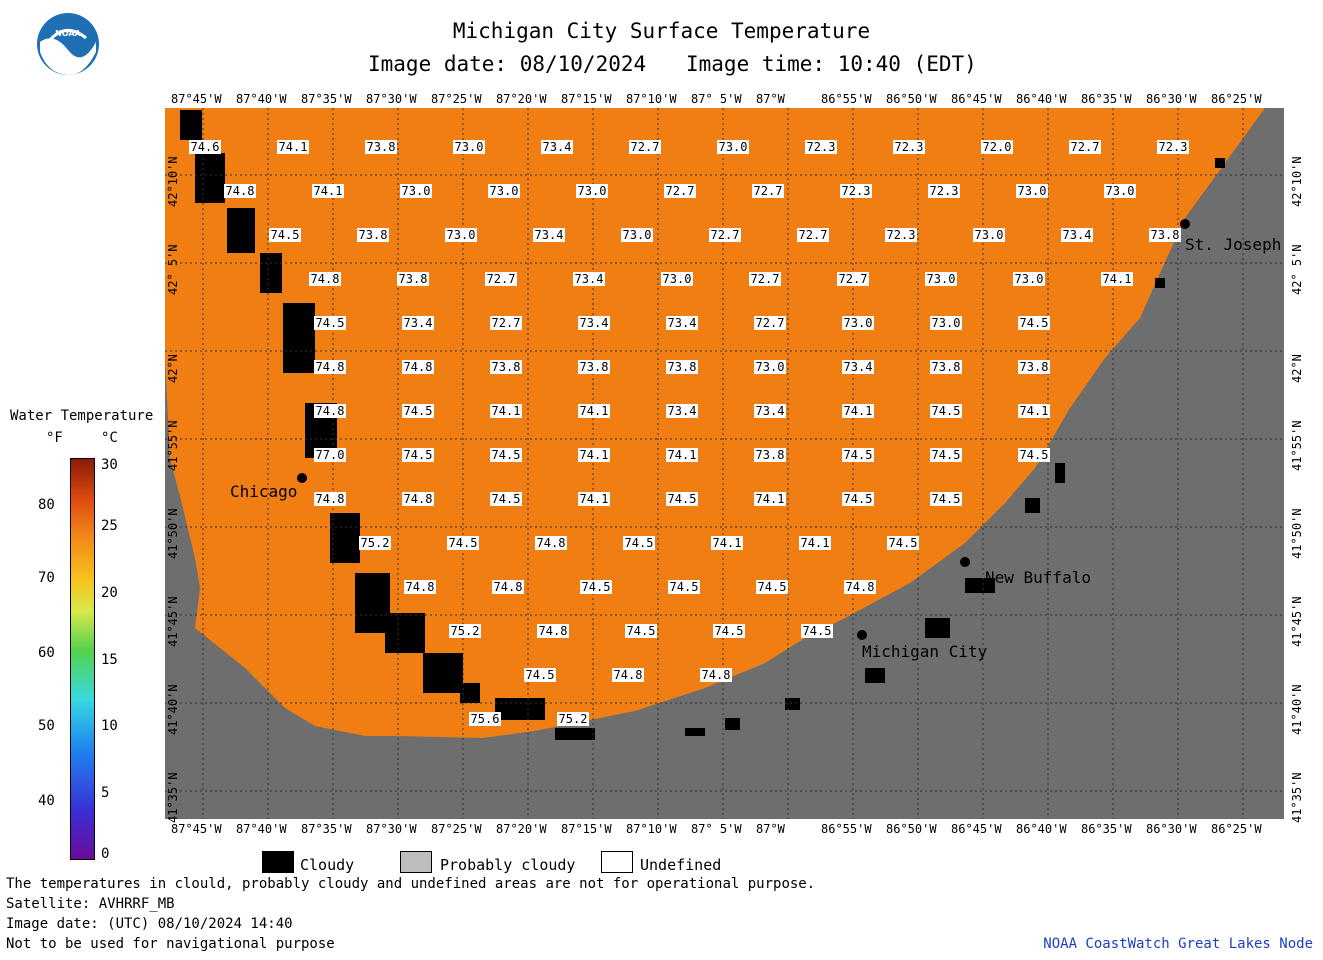 This screenshot has width=1323, height=960. I want to click on place-name: Chicago, so click(263, 491).